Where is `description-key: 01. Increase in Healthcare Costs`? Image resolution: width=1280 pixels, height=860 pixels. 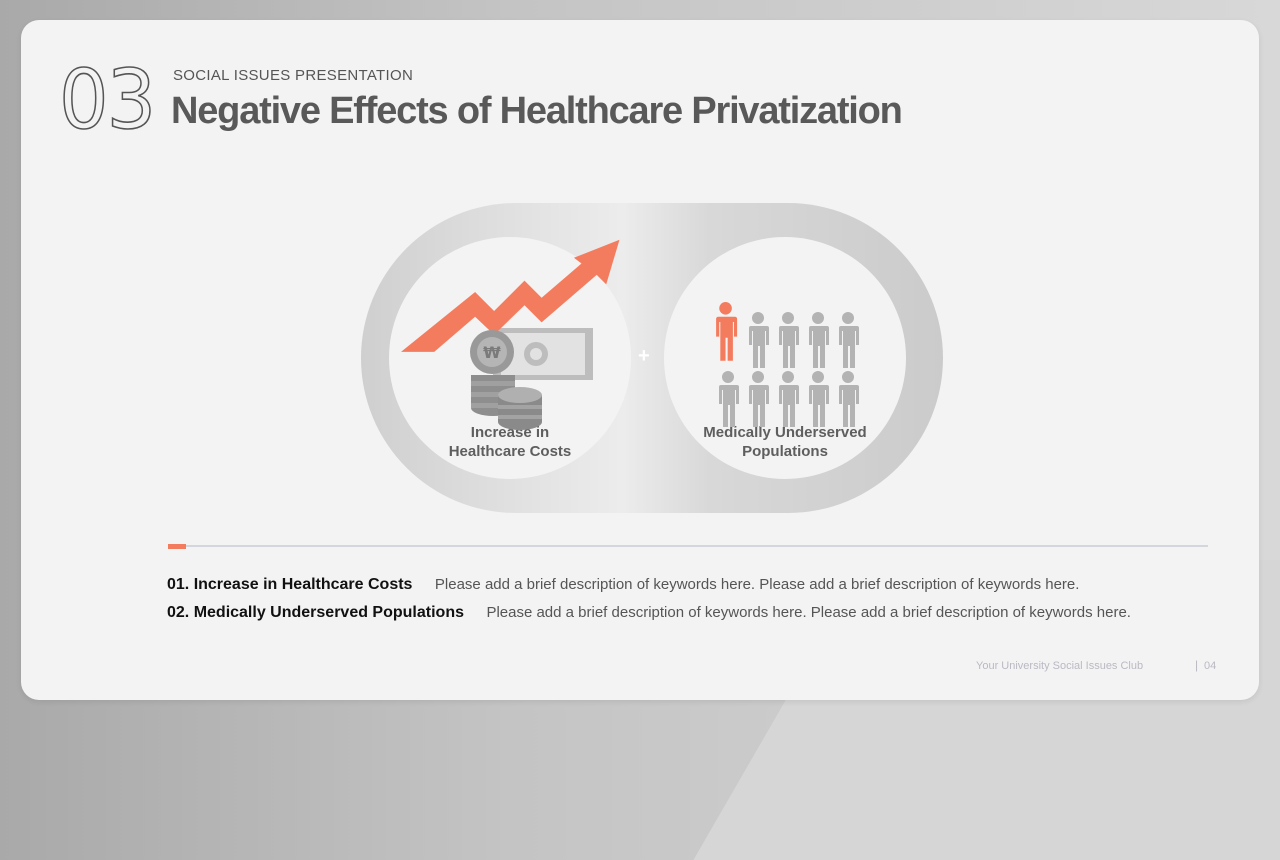 description-key: 01. Increase in Healthcare Costs is located at coordinates (290, 584).